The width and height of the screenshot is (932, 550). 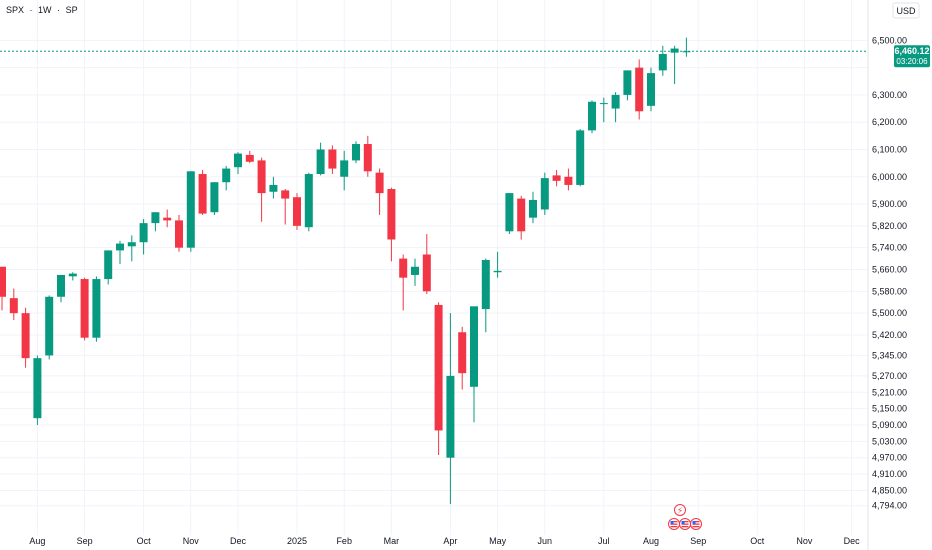 I want to click on currency-label: USD, so click(x=906, y=11).